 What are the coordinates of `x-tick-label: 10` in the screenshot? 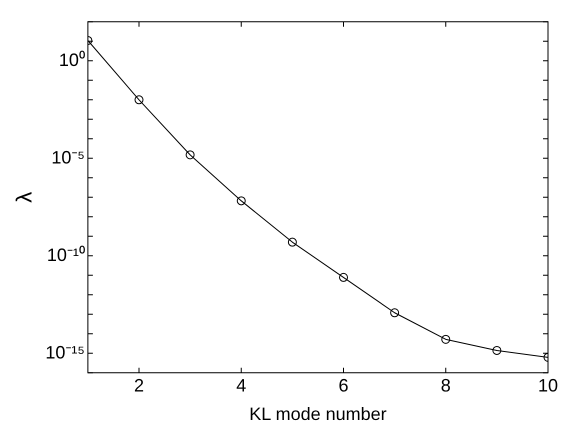 It's located at (548, 386).